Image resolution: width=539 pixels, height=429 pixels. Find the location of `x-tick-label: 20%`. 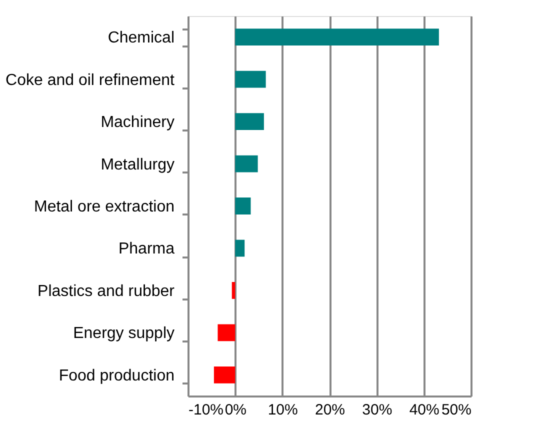

x-tick-label: 20% is located at coordinates (330, 410).